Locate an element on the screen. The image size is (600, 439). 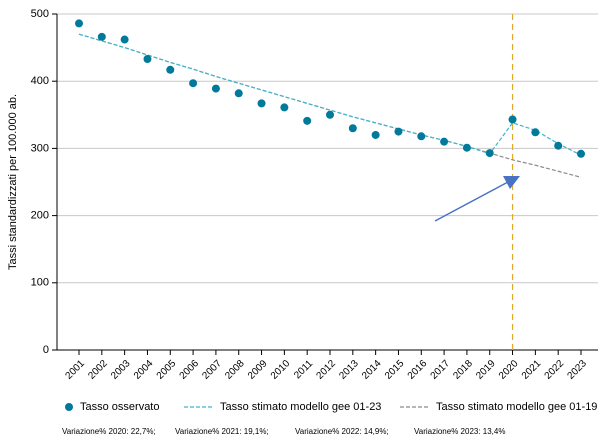
x-tick-label: 2016 is located at coordinates (418, 370).